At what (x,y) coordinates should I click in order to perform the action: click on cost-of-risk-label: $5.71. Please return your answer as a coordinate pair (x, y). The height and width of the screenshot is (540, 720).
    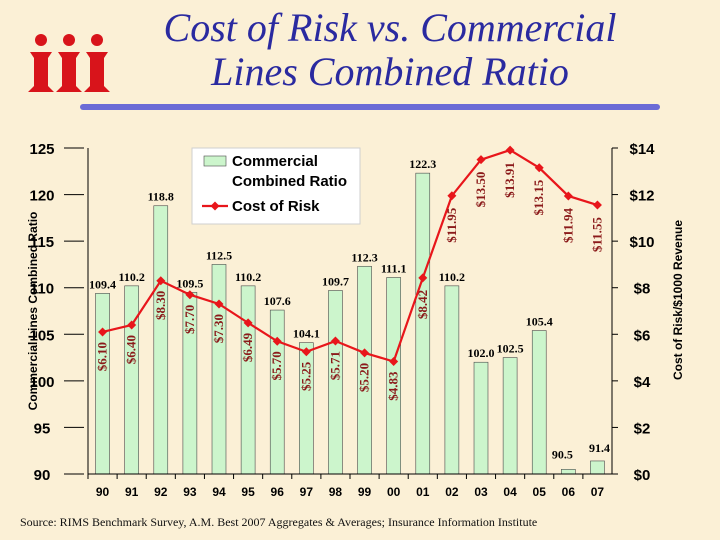
    Looking at the image, I should click on (334, 365).